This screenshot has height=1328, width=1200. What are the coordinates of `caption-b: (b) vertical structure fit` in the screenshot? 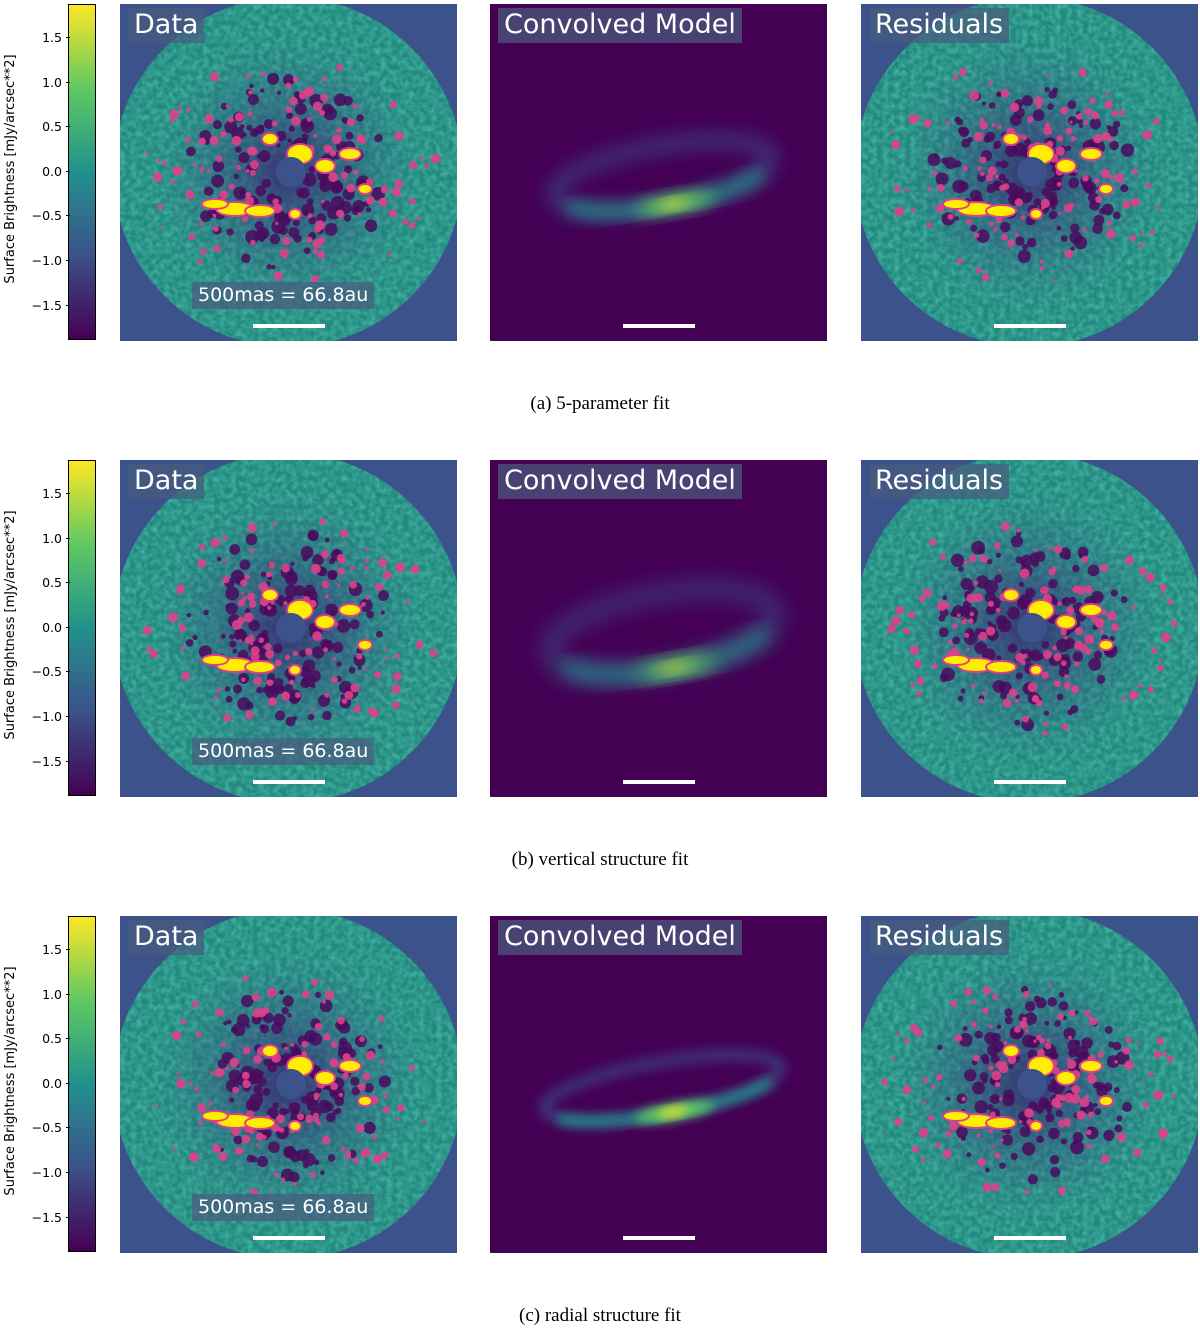 It's located at (600, 859).